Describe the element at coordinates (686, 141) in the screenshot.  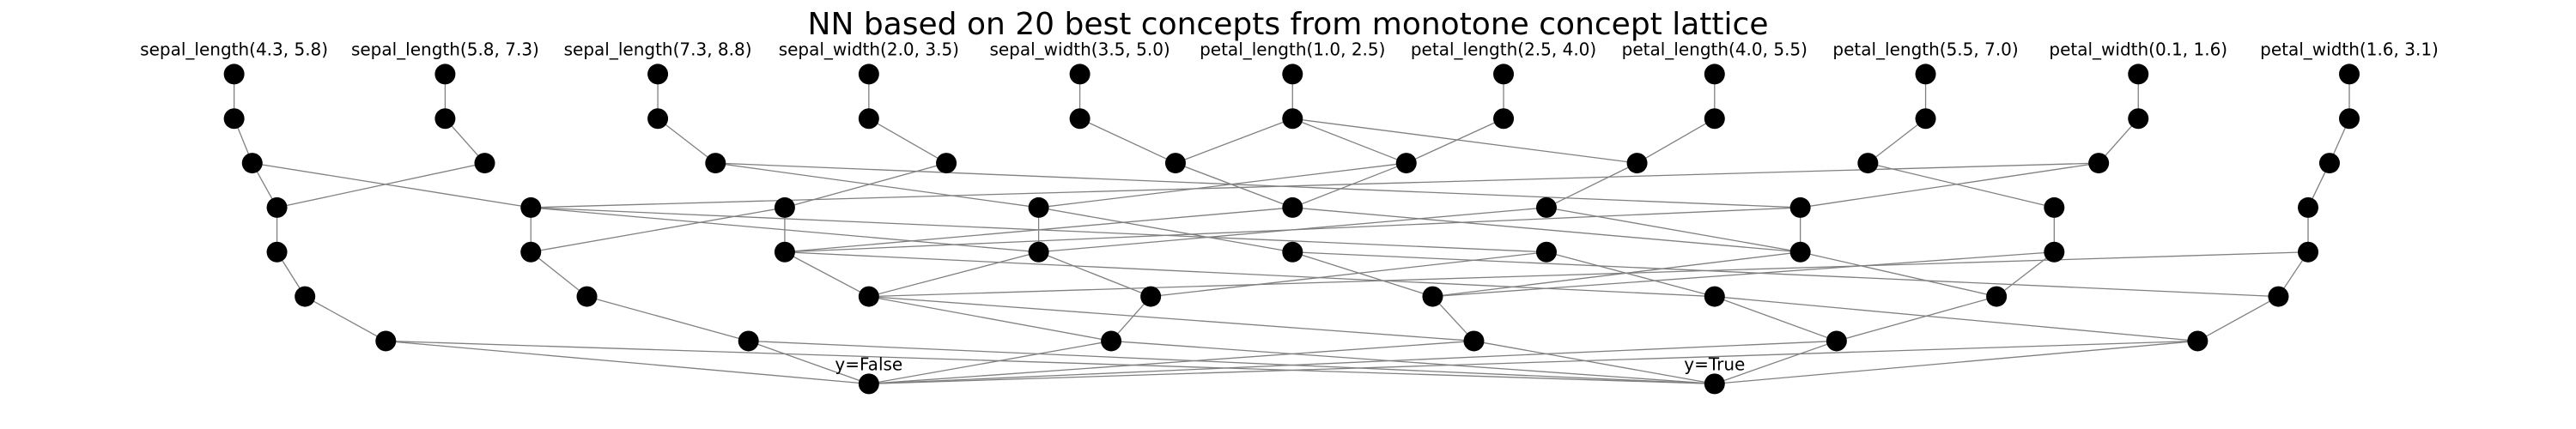
I see `edge-a2-b2` at that location.